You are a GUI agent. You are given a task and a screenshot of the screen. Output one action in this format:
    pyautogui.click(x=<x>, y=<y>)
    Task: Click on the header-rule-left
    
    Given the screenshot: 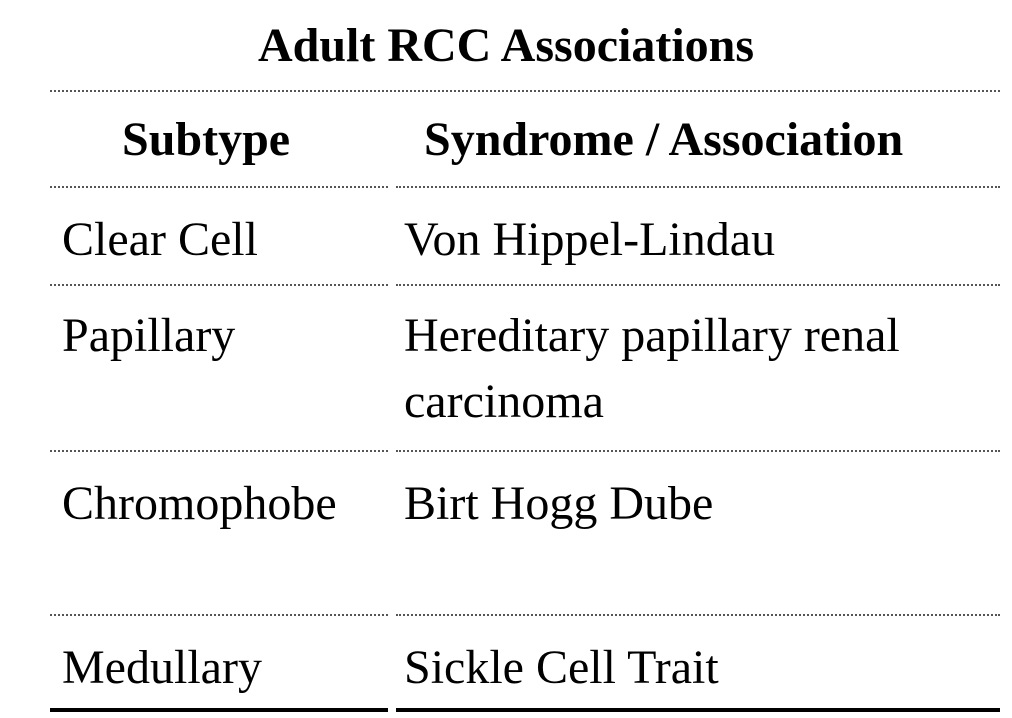 What is the action you would take?
    pyautogui.click(x=219, y=187)
    